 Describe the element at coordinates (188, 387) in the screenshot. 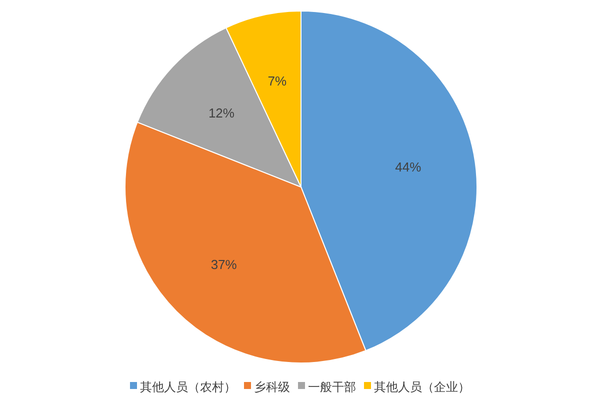

I see `legend-label: 其他人员（农村）` at that location.